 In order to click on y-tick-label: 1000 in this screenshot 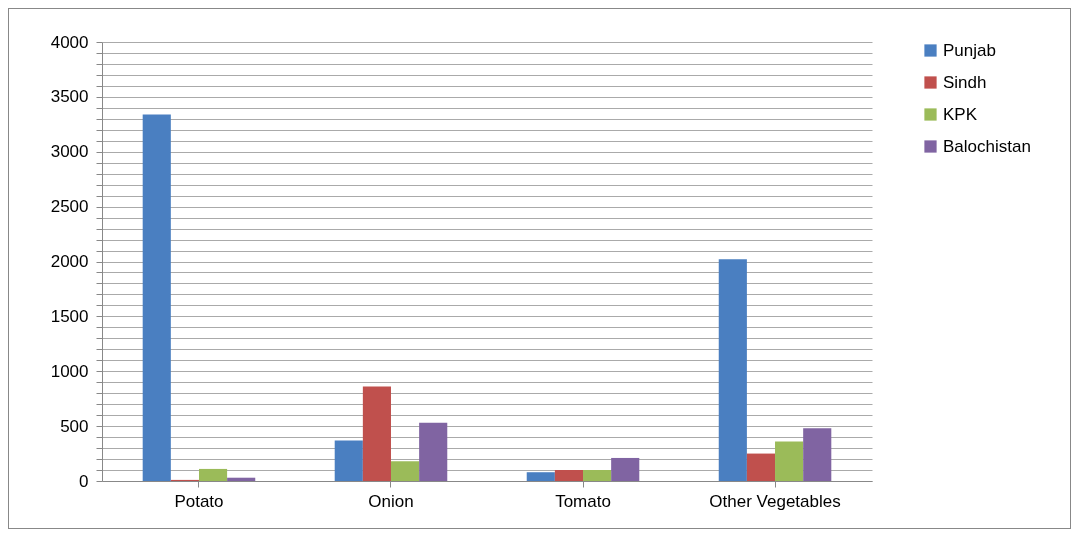, I will do `click(69, 371)`.